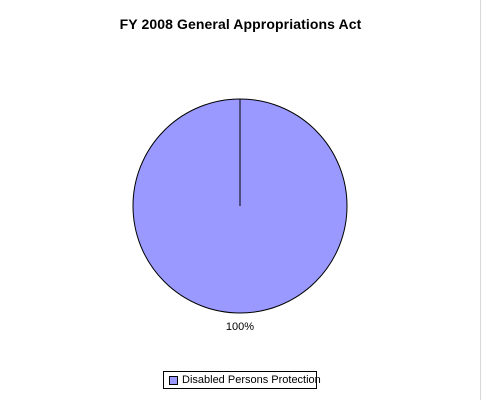 The height and width of the screenshot is (400, 481). I want to click on legend-label: Disabled Persons Protection, so click(251, 380).